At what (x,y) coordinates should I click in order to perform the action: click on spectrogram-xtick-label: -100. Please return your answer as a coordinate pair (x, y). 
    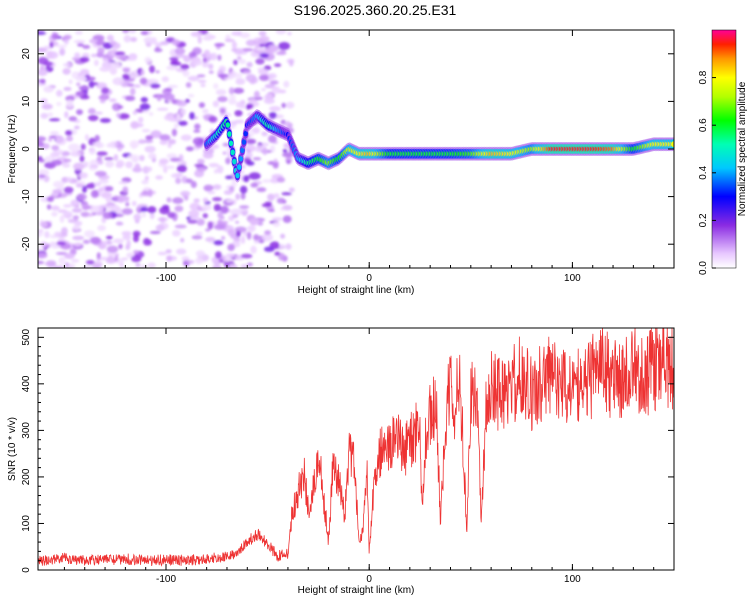
    Looking at the image, I should click on (166, 278).